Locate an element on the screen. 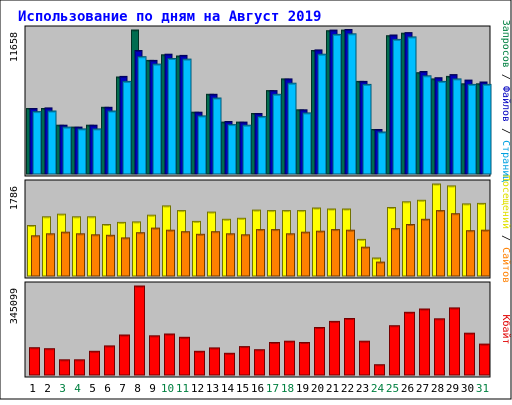 The image size is (512, 405). x-tick-label: 24 is located at coordinates (378, 388).